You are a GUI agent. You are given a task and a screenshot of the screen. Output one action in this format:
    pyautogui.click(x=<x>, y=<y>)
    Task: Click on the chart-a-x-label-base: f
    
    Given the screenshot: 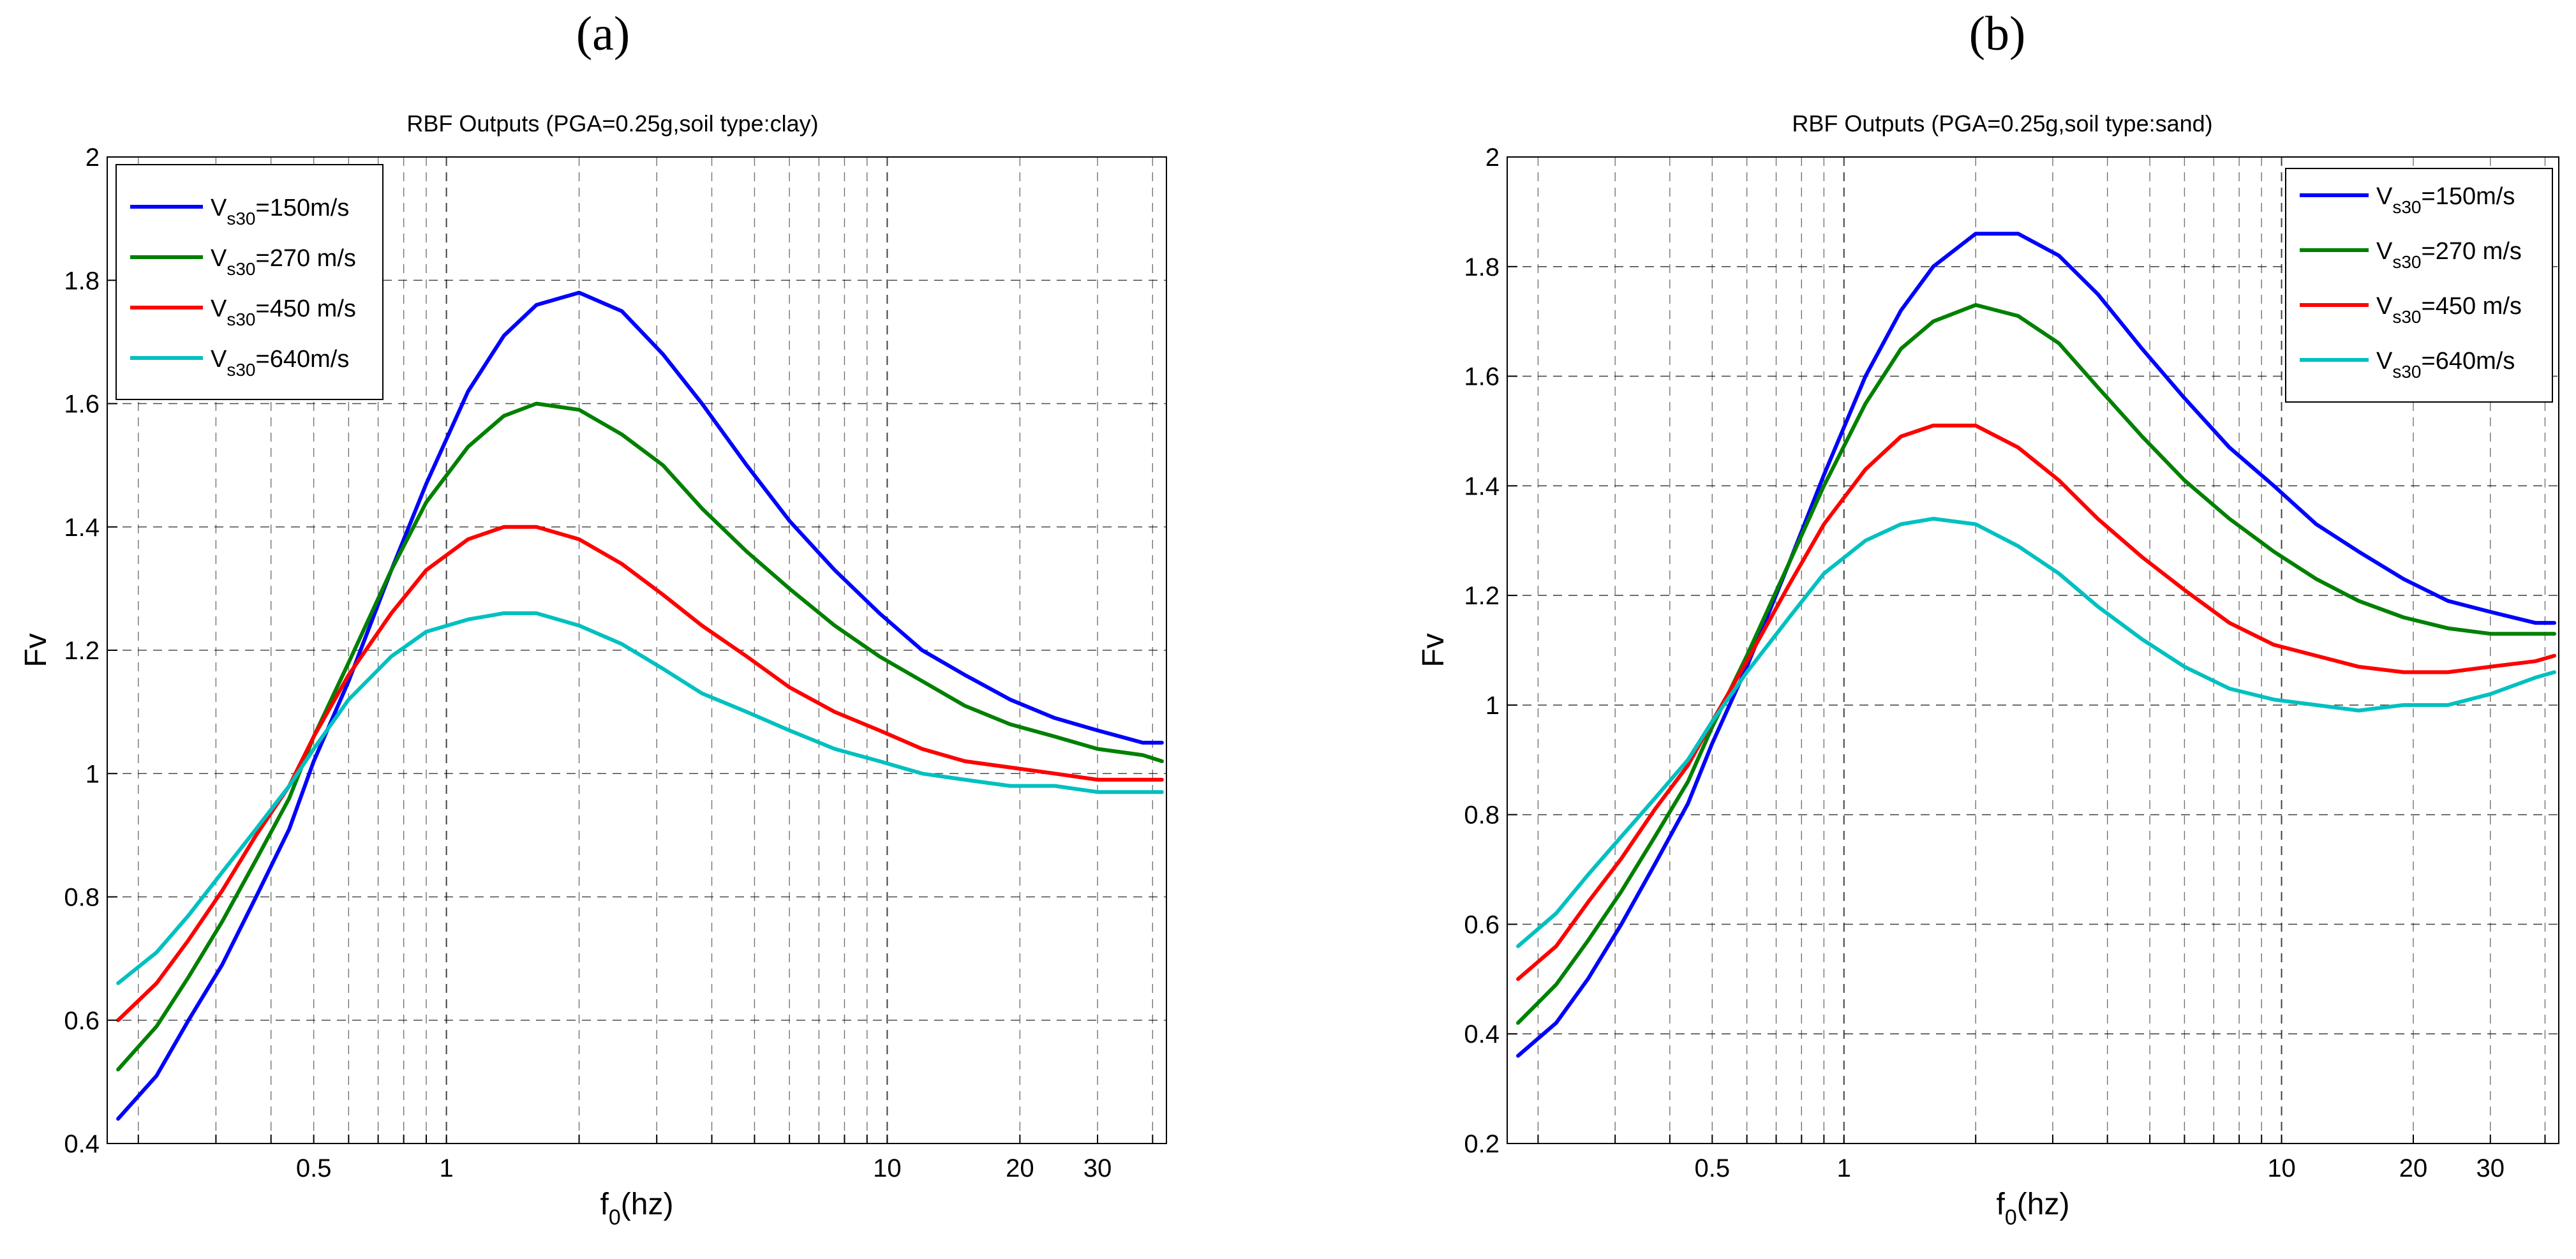 What is the action you would take?
    pyautogui.click(x=604, y=1204)
    